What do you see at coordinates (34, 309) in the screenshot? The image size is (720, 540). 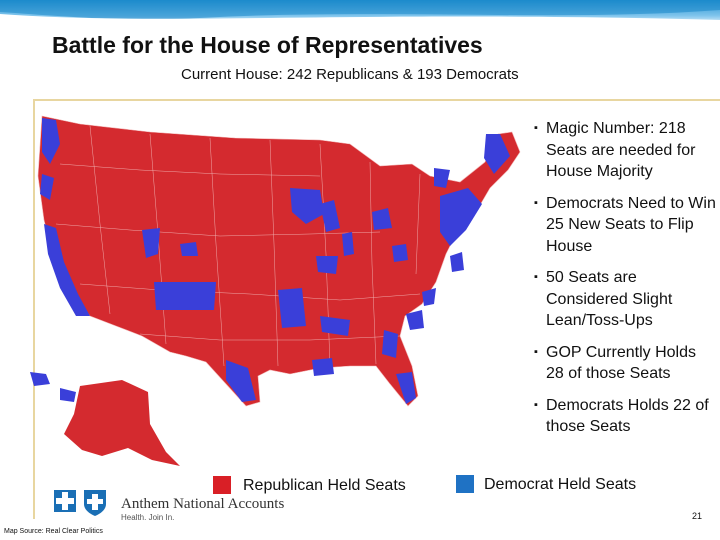 I see `content-divider-vertical` at bounding box center [34, 309].